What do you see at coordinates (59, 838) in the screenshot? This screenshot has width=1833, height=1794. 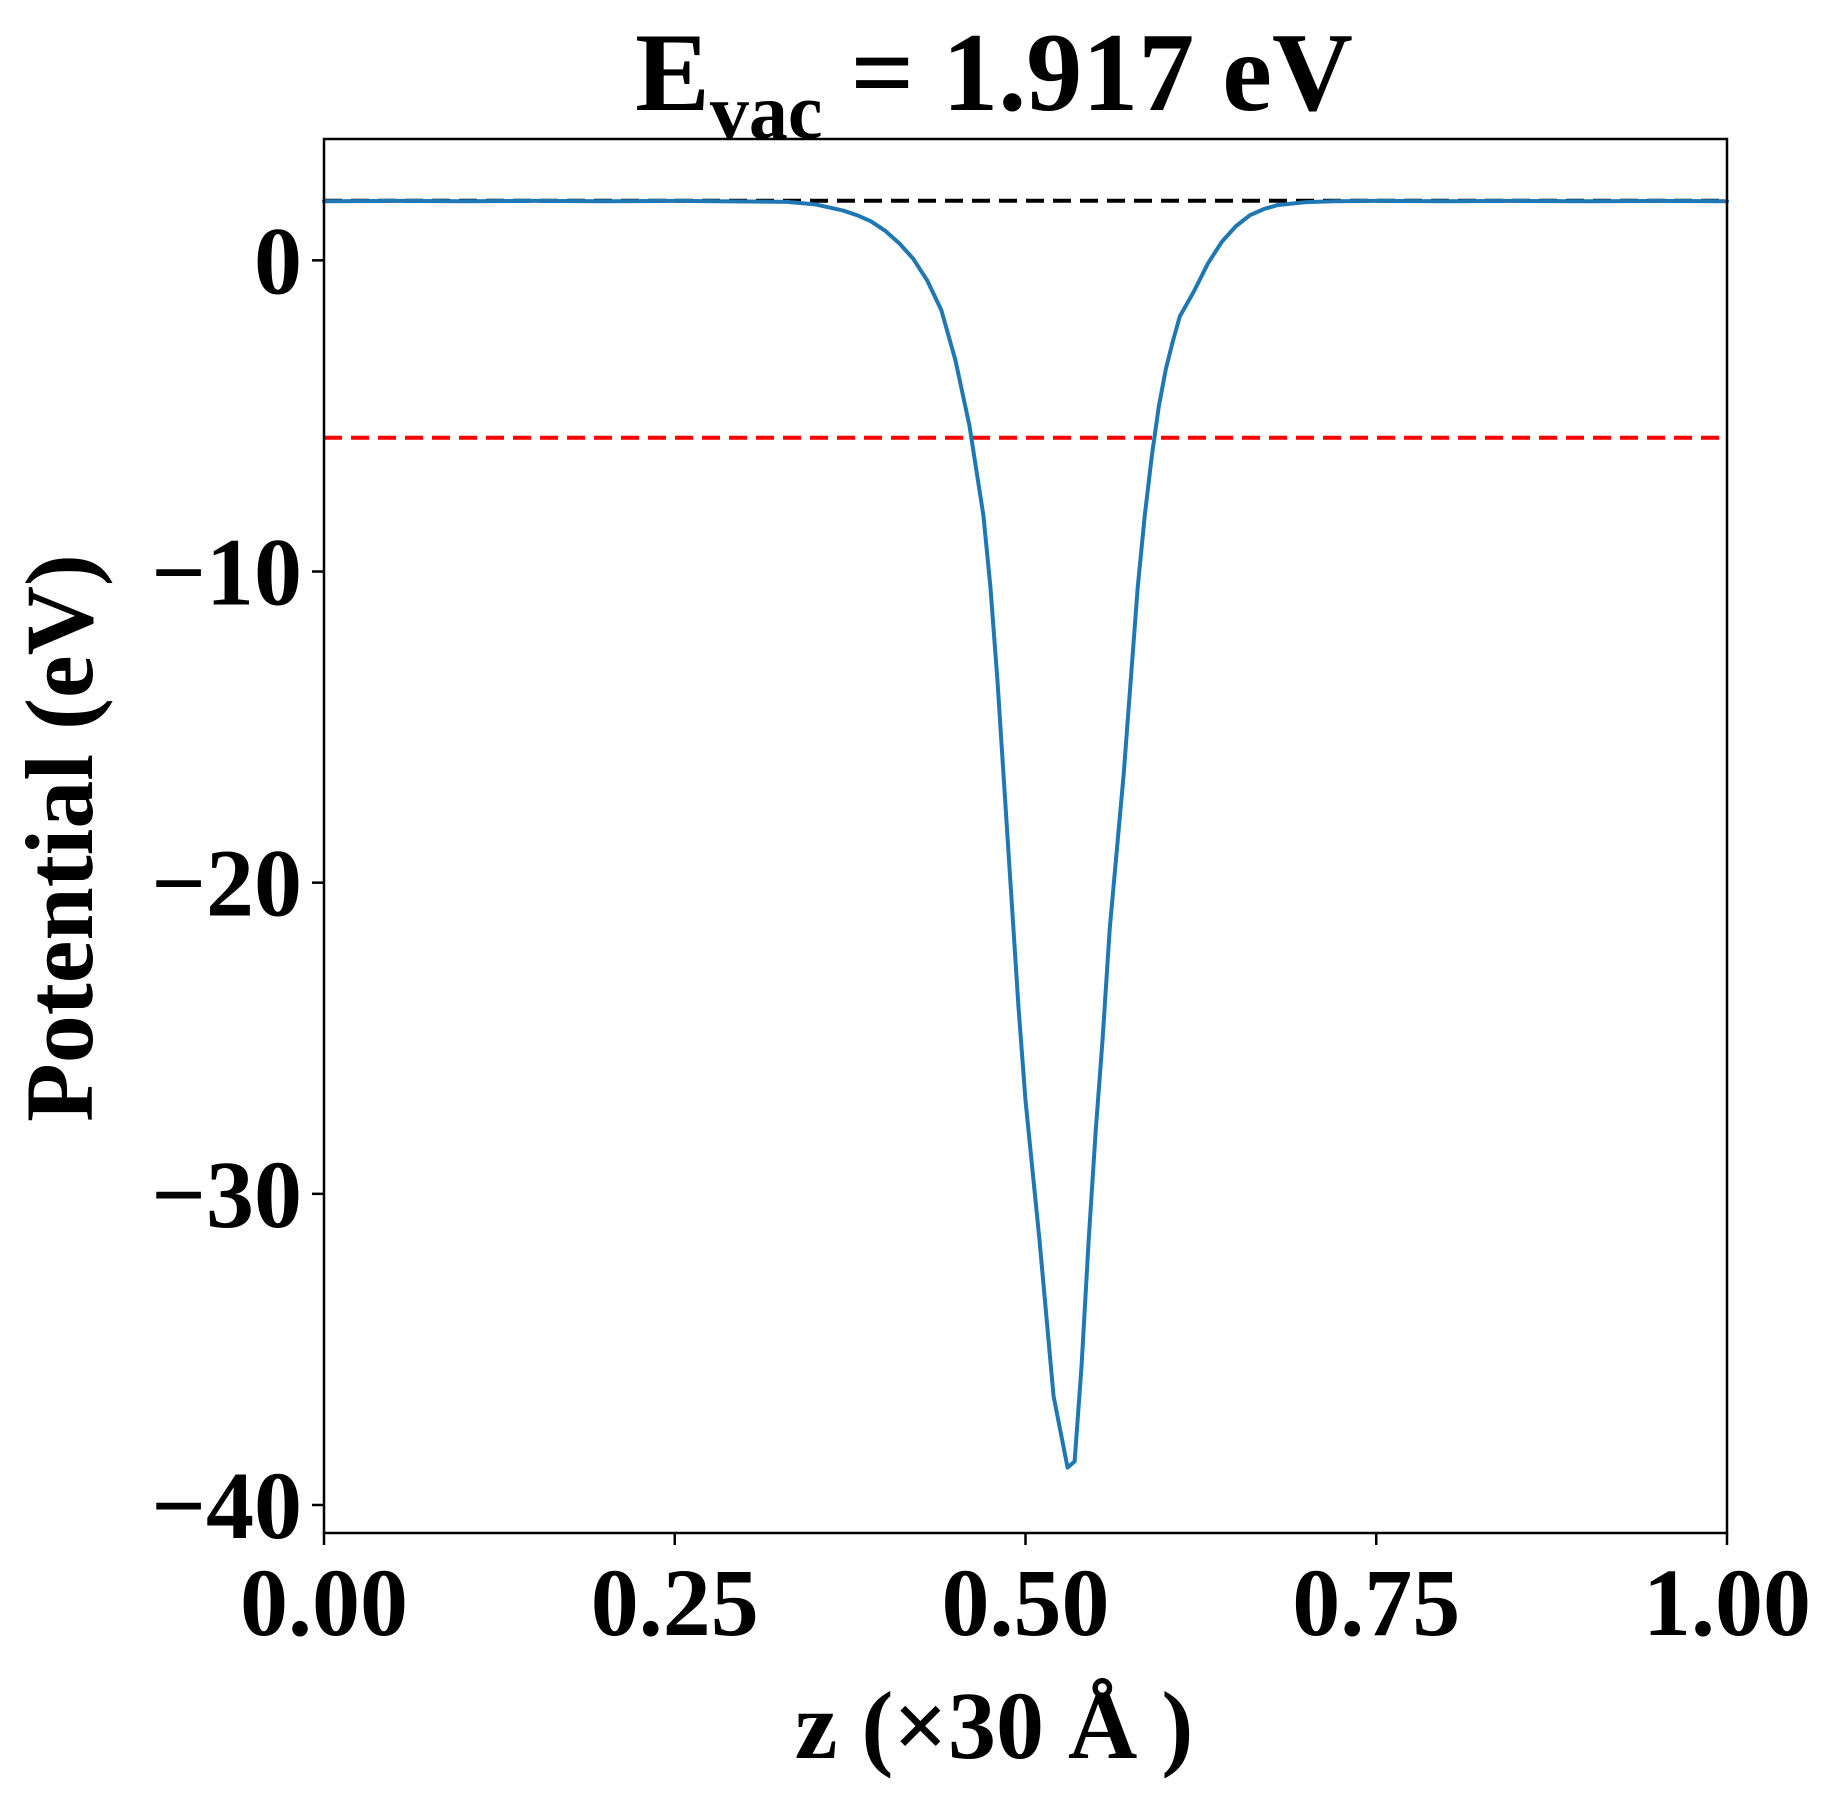 I see `y-axis-label: Potential (eV)` at bounding box center [59, 838].